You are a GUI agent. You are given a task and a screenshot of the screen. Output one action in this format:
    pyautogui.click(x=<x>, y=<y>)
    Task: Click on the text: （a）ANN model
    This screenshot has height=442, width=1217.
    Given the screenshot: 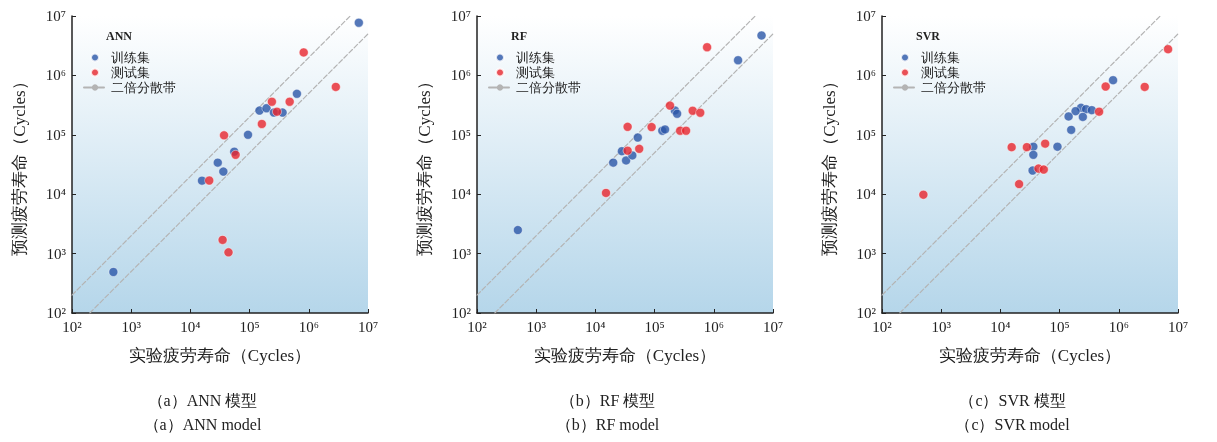 What is the action you would take?
    pyautogui.click(x=202, y=424)
    